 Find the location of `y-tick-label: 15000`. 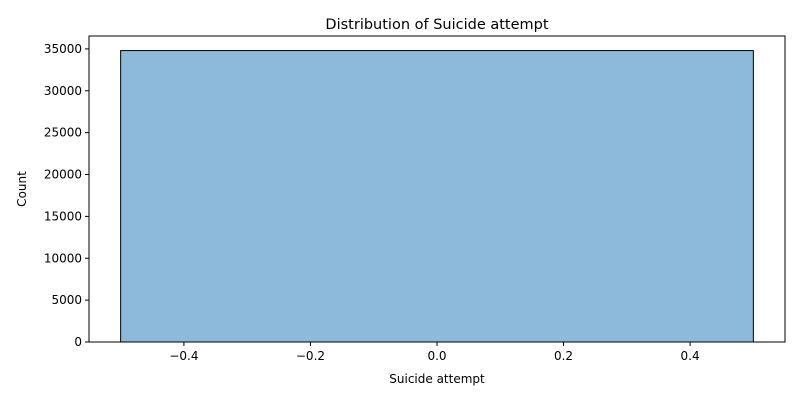

y-tick-label: 15000 is located at coordinates (63, 216).